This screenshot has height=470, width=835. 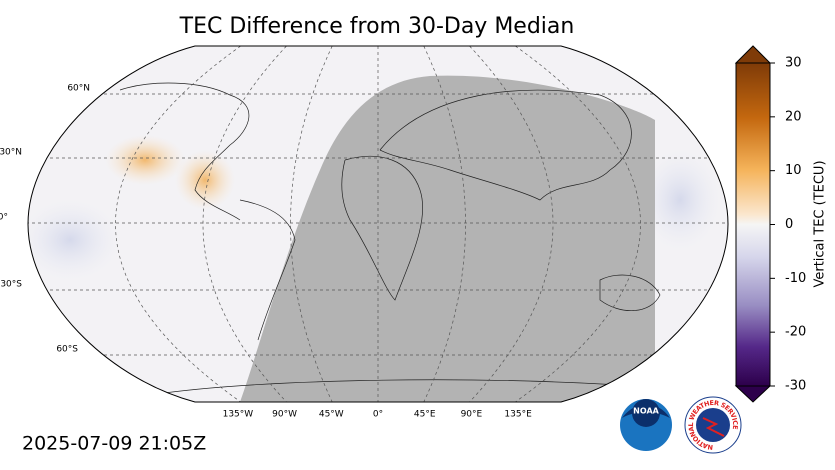 I want to click on noaa-top, so click(x=646, y=413).